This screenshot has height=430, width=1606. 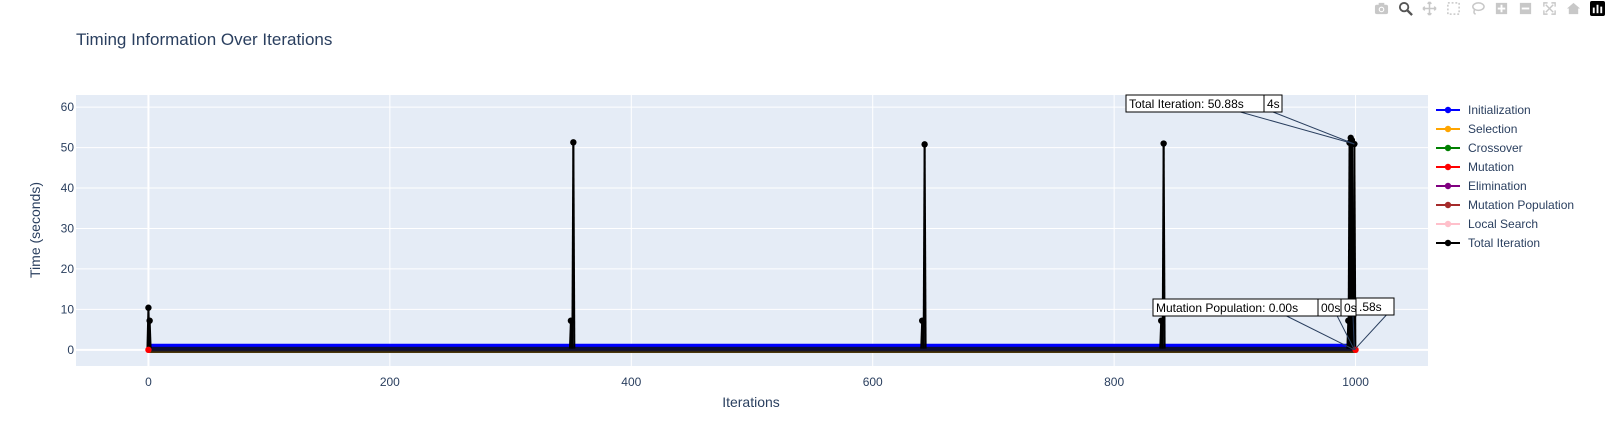 What do you see at coordinates (1186, 104) in the screenshot?
I see `annotation-label: Total Iteration: 50.88s` at bounding box center [1186, 104].